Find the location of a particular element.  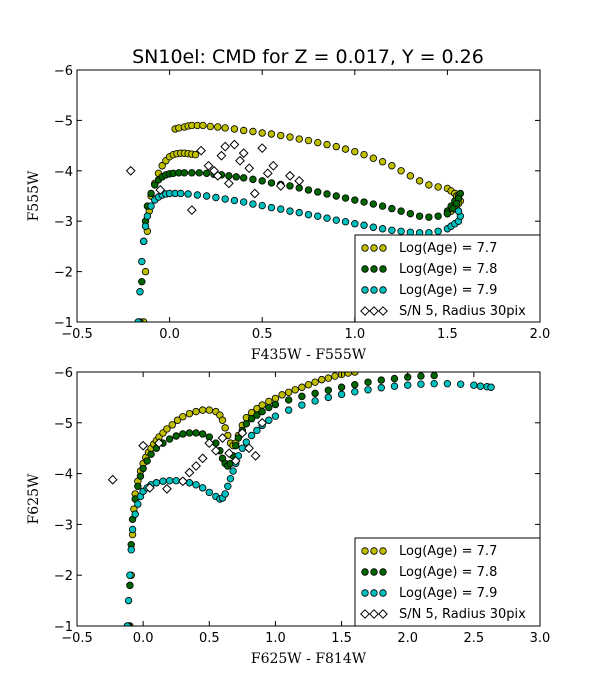

x-axis-label: F625W - F814W is located at coordinates (309, 659).